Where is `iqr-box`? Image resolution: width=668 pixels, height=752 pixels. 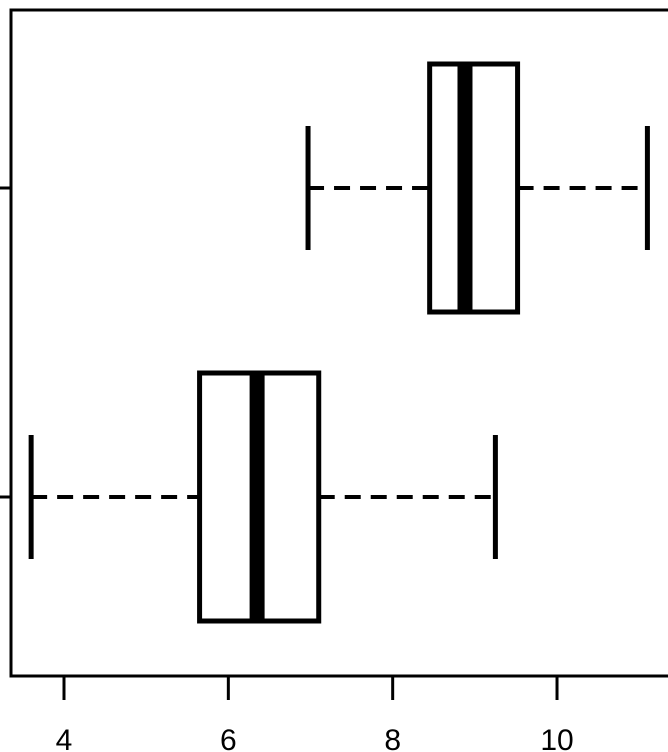 iqr-box is located at coordinates (474, 188).